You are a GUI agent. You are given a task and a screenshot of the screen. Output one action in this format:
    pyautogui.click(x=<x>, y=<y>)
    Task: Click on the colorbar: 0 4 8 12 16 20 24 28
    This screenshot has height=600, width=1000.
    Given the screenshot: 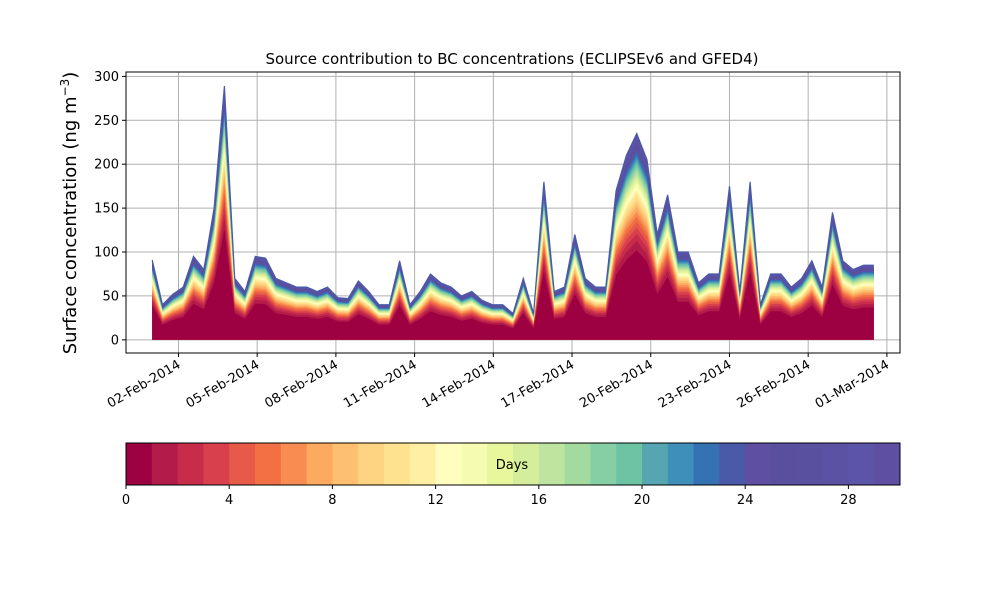 What is the action you would take?
    pyautogui.click(x=511, y=475)
    